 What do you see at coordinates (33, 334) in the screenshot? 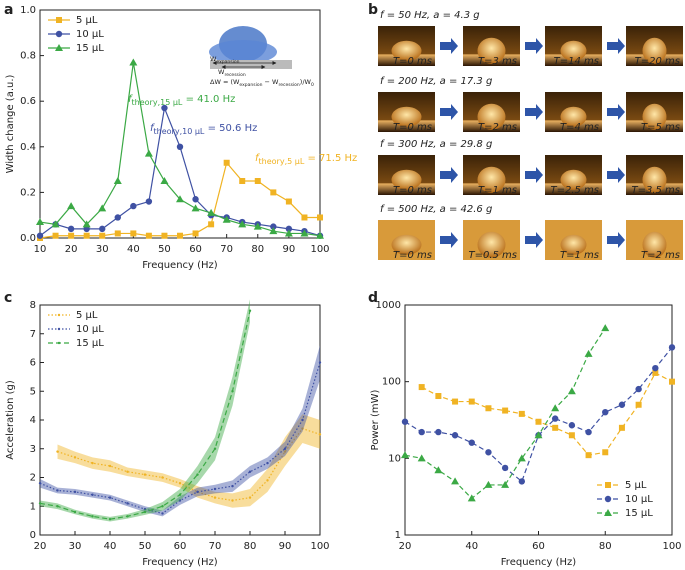
I see `y-tick-label: 7` at bounding box center [33, 334].